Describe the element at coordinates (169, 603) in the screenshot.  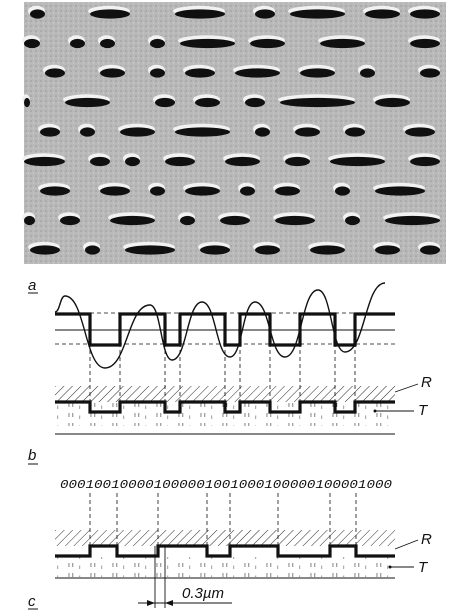
I see `dimension-arrow-right` at that location.